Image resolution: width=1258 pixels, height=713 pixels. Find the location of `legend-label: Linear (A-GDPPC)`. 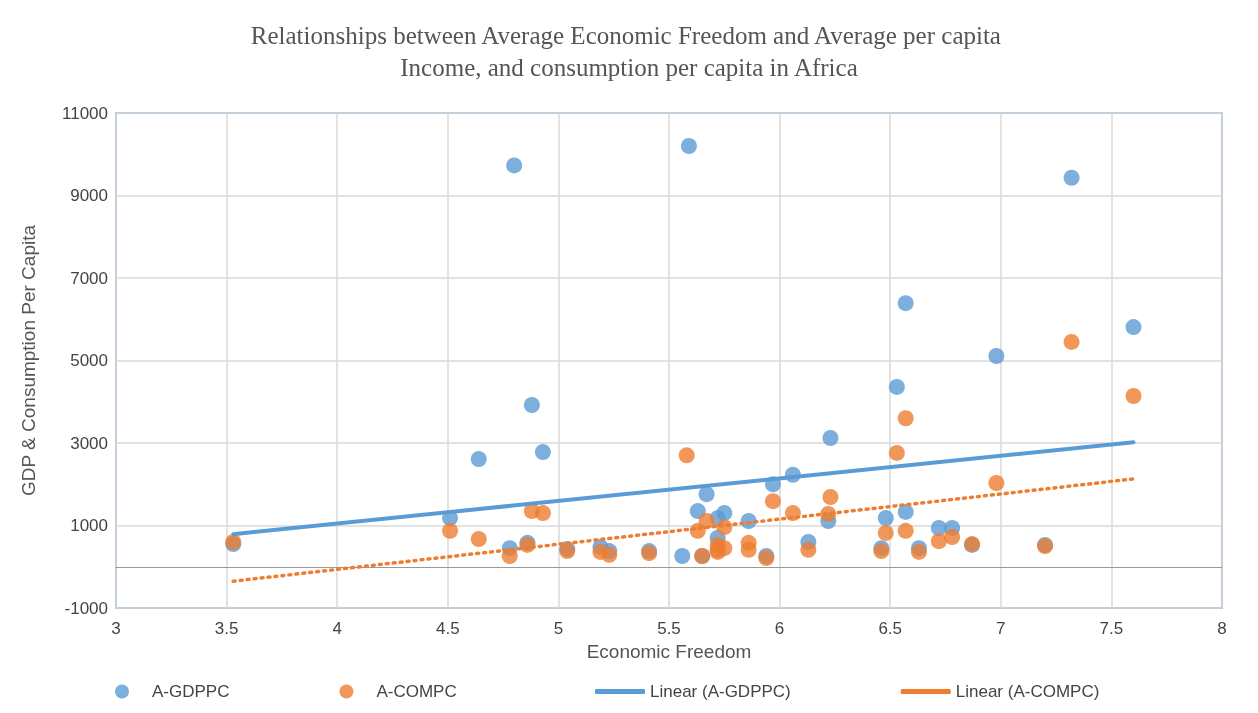

legend-label: Linear (A-GDPPC) is located at coordinates (720, 691).